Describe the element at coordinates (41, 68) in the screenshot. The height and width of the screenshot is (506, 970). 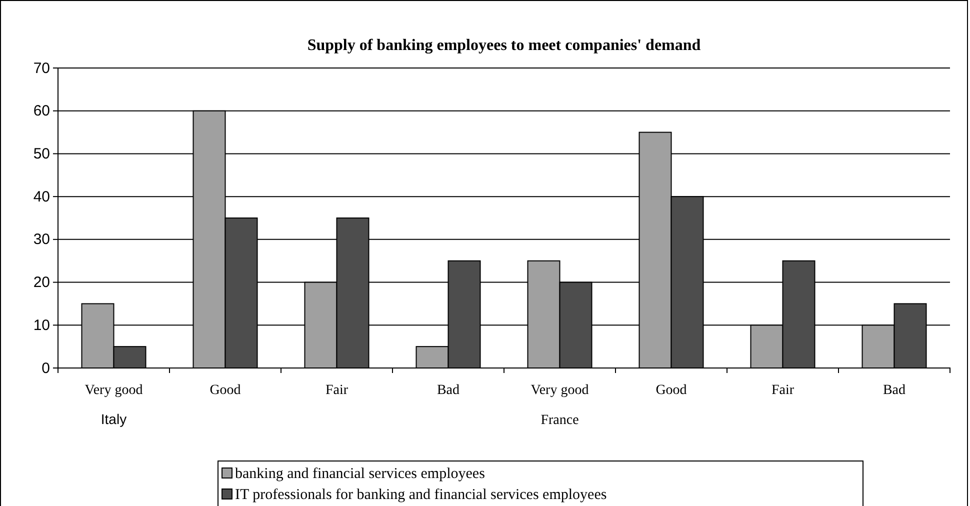
I see `y-tick-label: 70` at that location.